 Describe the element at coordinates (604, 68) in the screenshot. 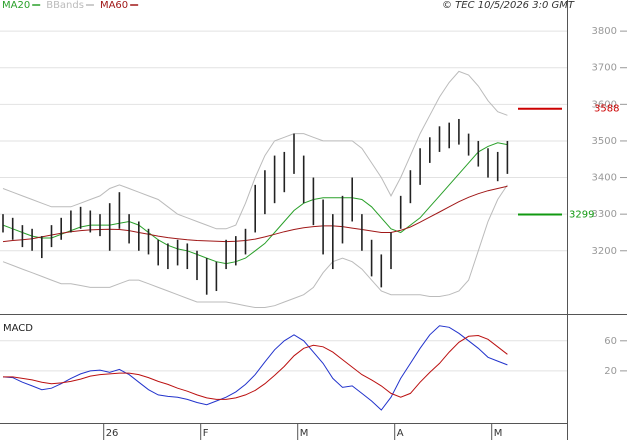

I see `y-tick-label: 3700` at that location.